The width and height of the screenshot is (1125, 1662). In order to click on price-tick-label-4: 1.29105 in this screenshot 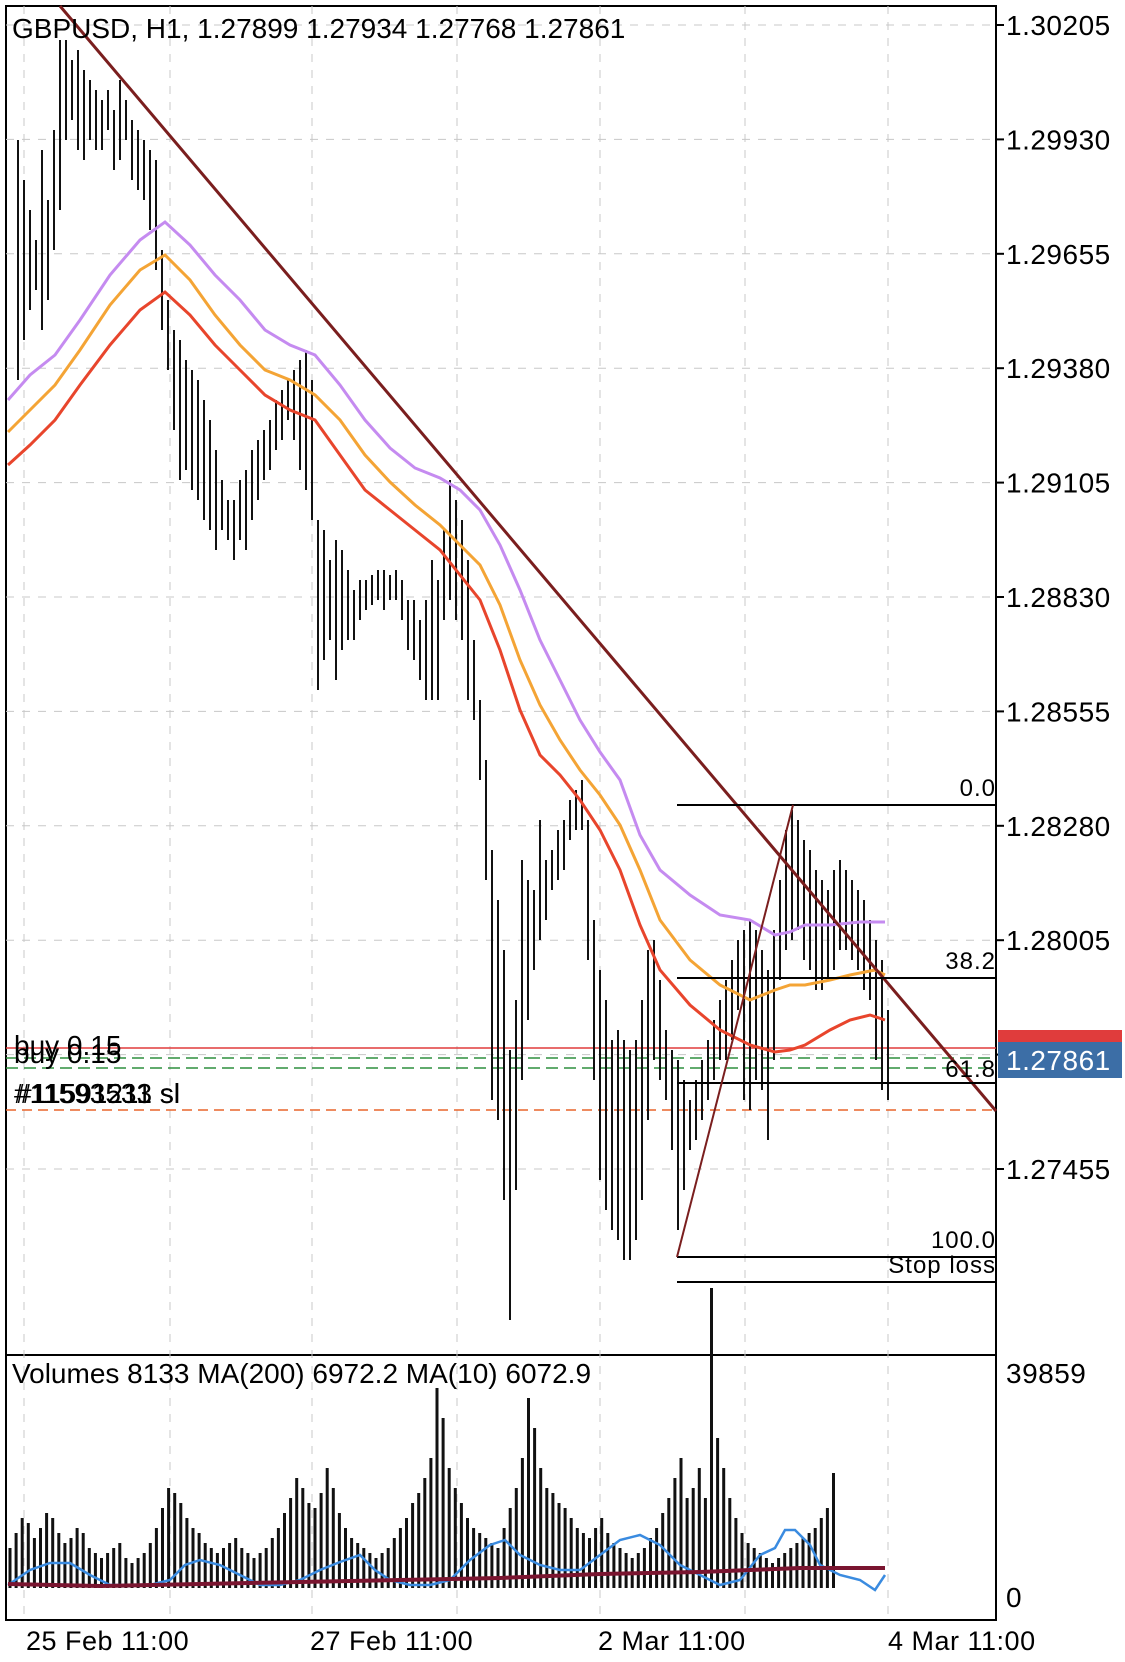, I will do `click(1058, 483)`.